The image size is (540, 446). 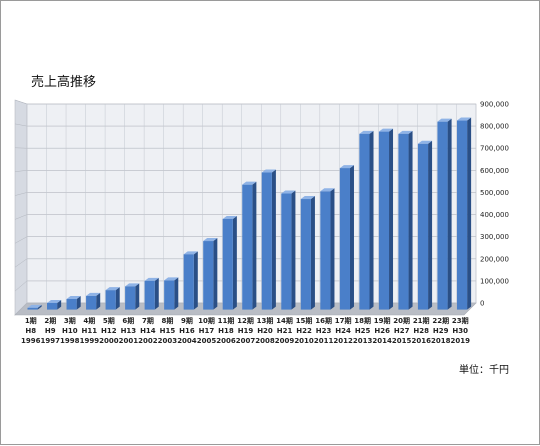 I want to click on x-tick-label: 1期, so click(x=31, y=320).